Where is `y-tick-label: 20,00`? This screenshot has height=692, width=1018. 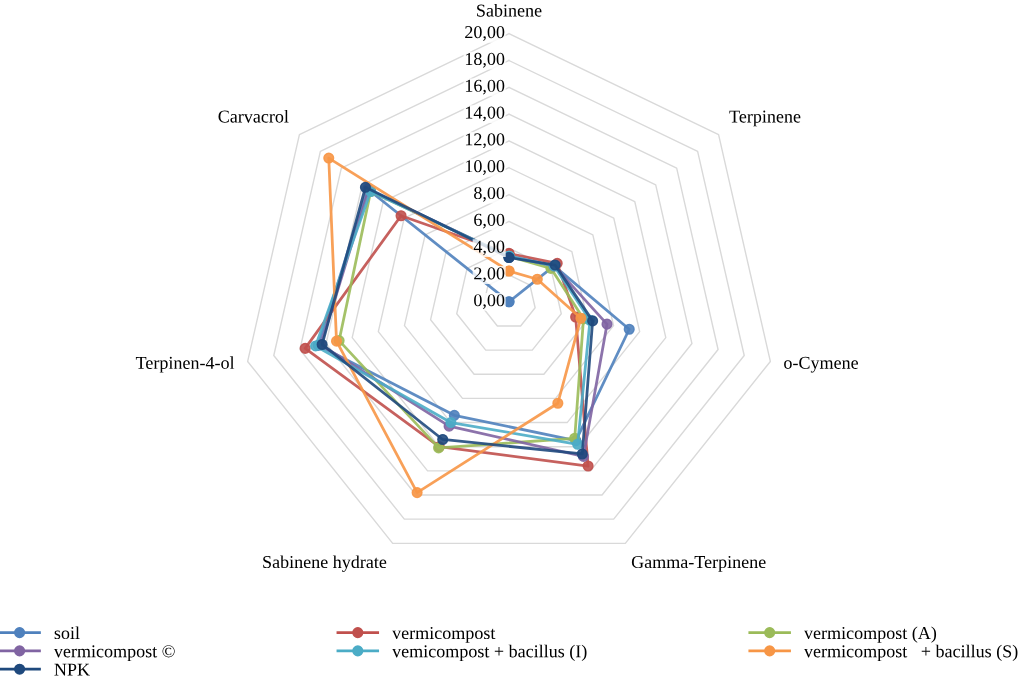 y-tick-label: 20,00 is located at coordinates (485, 33).